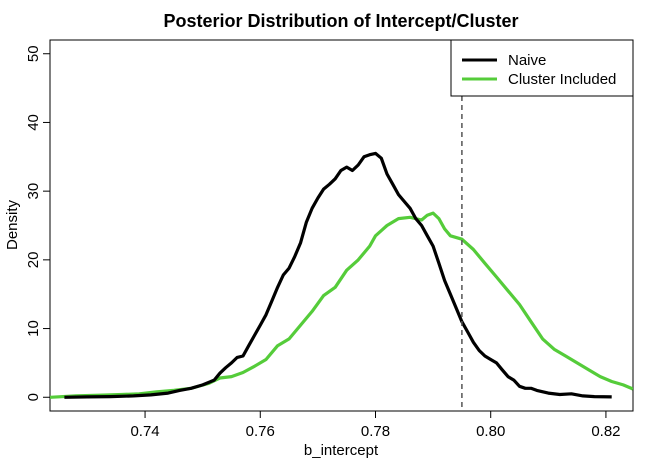 The image size is (653, 460). What do you see at coordinates (12, 224) in the screenshot?
I see `y-axis-label: Density` at bounding box center [12, 224].